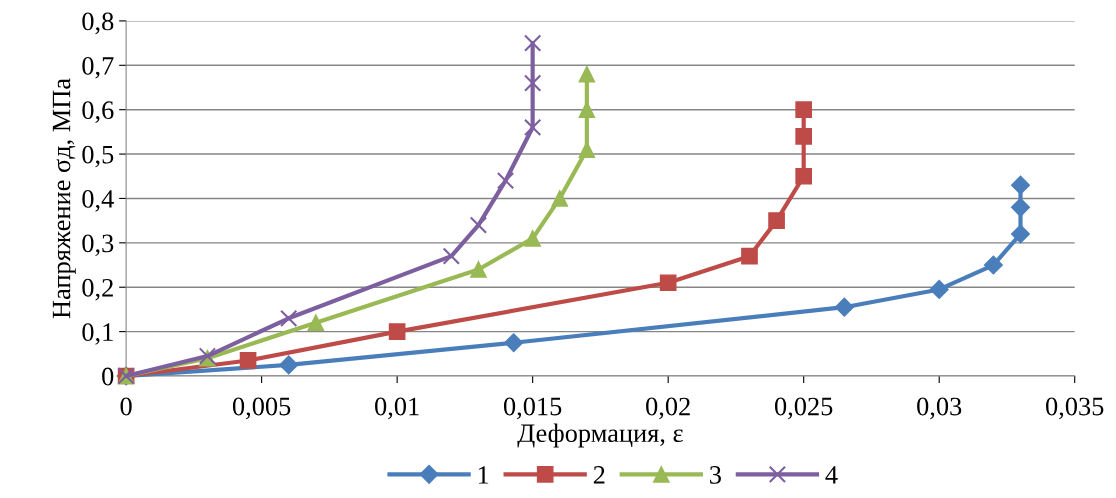  Describe the element at coordinates (483, 475) in the screenshot. I see `legend-label: 1` at that location.